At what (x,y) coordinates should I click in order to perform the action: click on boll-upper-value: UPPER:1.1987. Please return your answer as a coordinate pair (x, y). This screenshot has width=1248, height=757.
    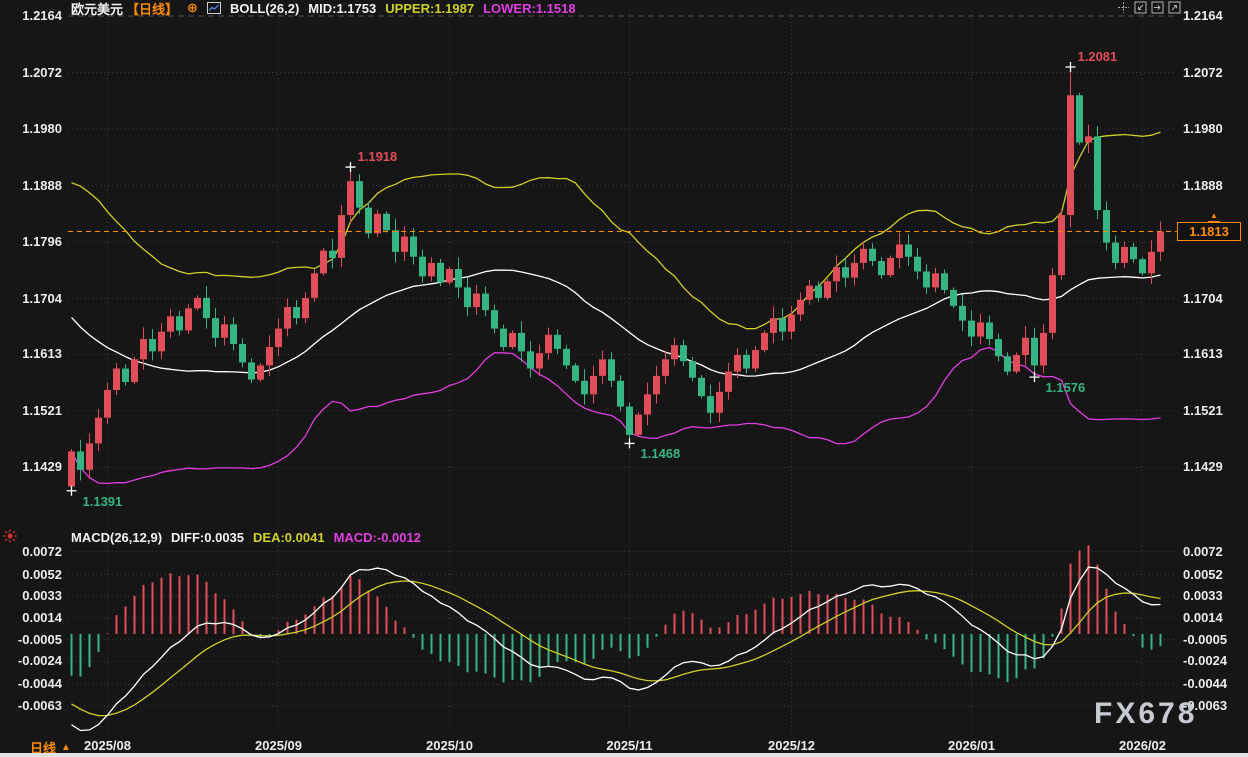
    Looking at the image, I should click on (430, 8).